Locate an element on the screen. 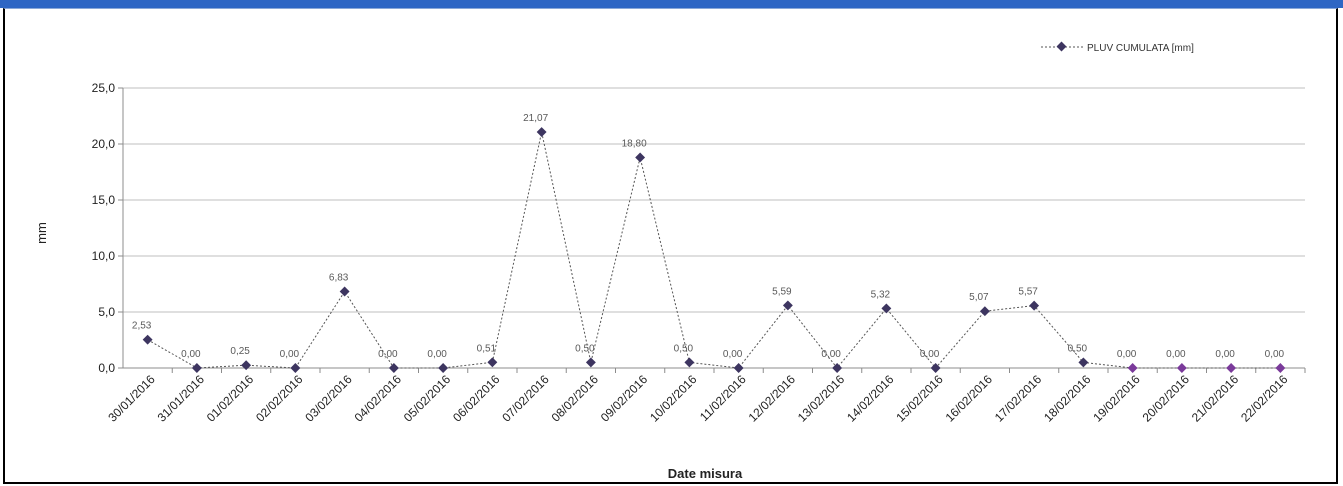 This screenshot has width=1343, height=486. y-axis-title: mm is located at coordinates (41, 233).